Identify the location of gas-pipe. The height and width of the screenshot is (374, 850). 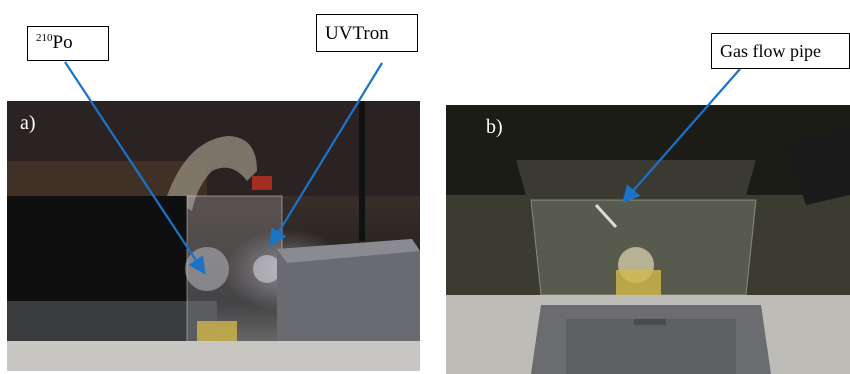
(606, 216).